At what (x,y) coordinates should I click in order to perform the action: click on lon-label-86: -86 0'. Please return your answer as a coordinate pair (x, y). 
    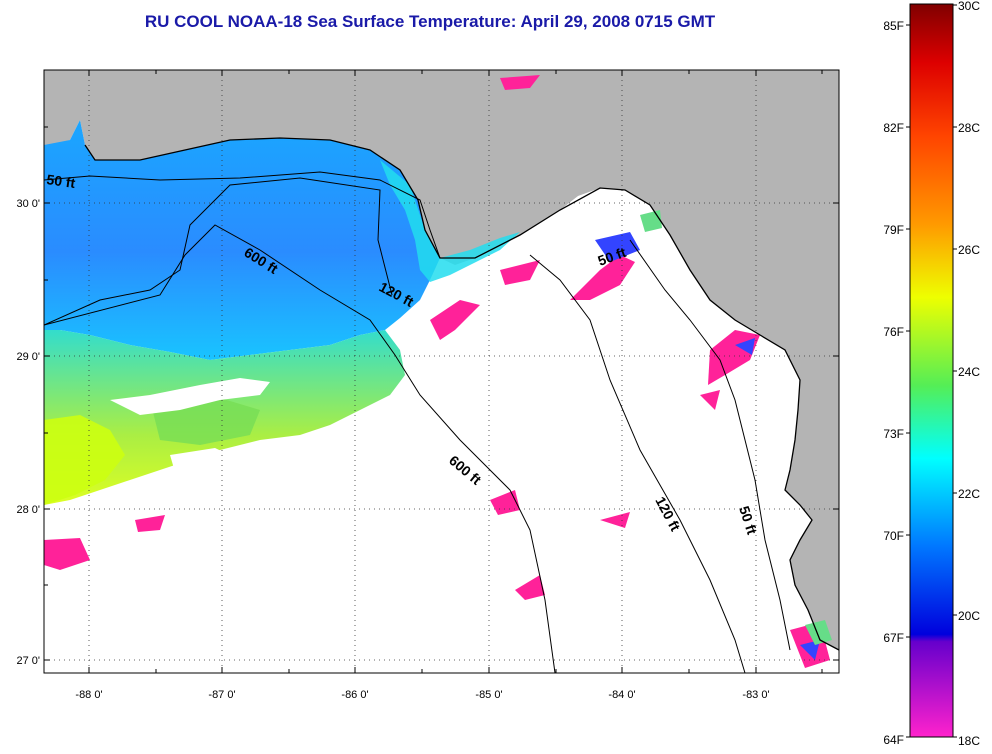
    Looking at the image, I should click on (354, 695).